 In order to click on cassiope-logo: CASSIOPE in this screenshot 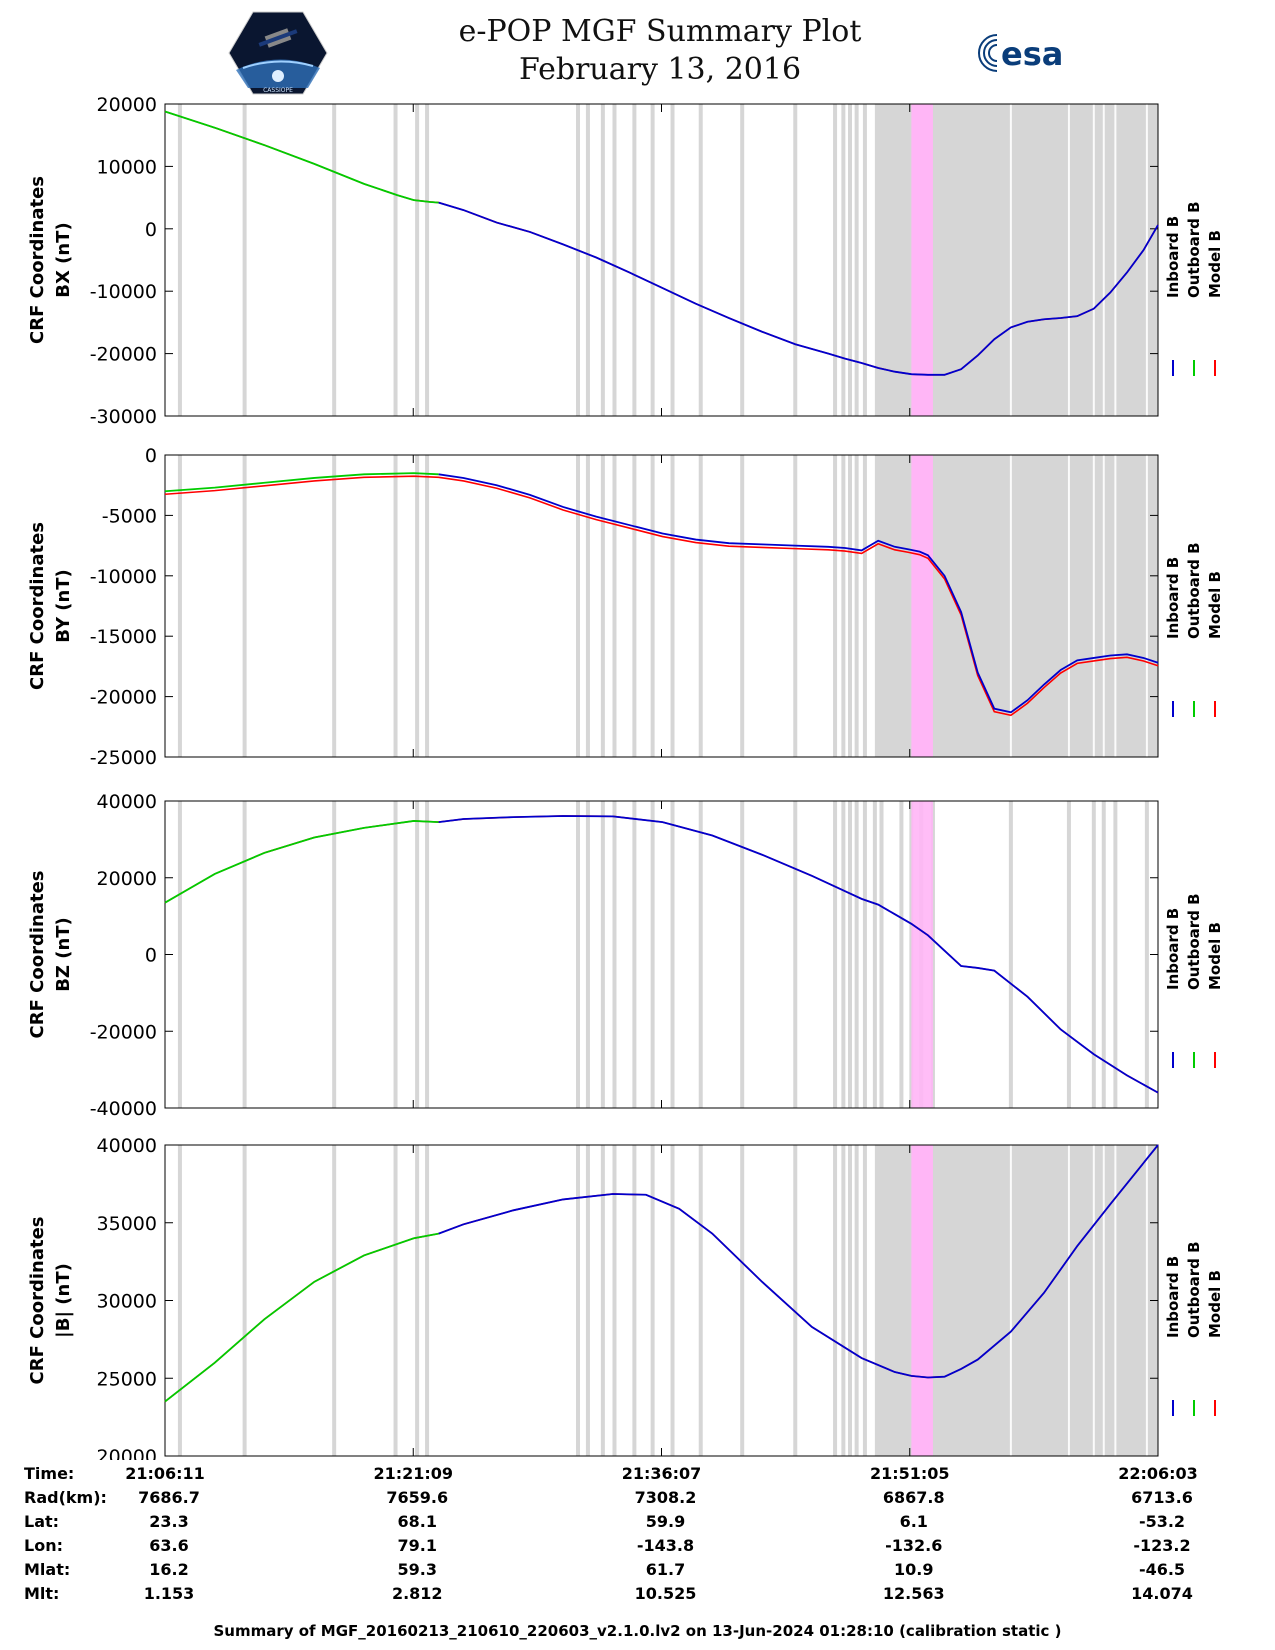, I will do `click(278, 53)`.